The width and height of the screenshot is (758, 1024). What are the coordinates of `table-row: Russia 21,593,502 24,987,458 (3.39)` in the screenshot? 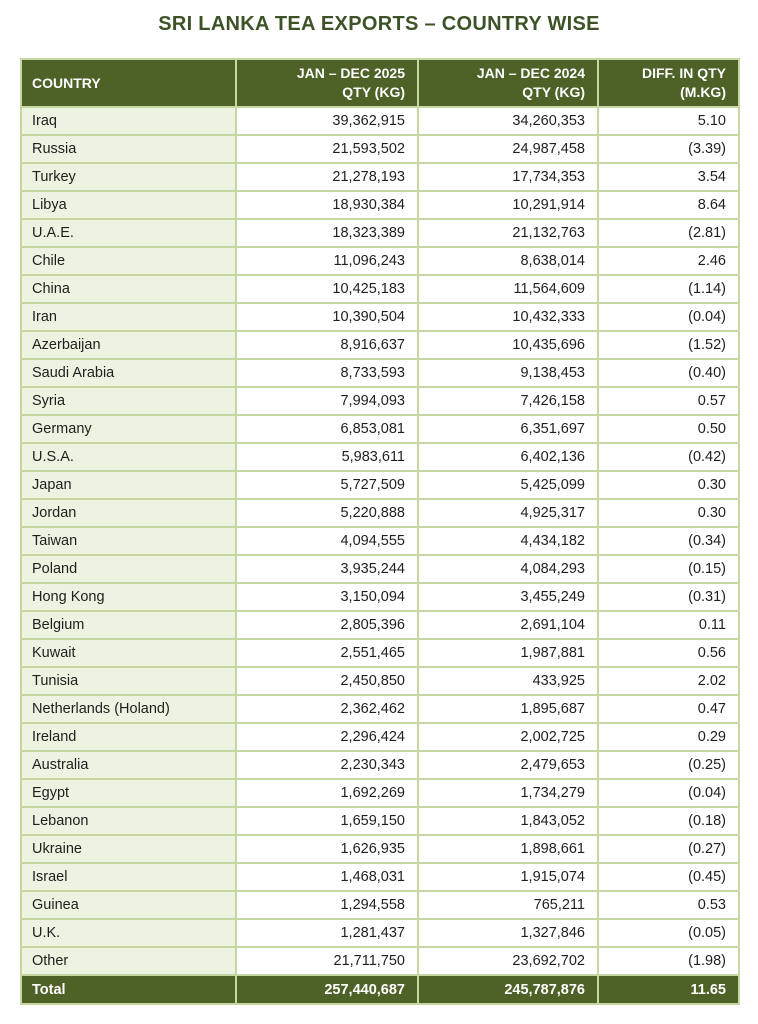 It's located at (380, 149).